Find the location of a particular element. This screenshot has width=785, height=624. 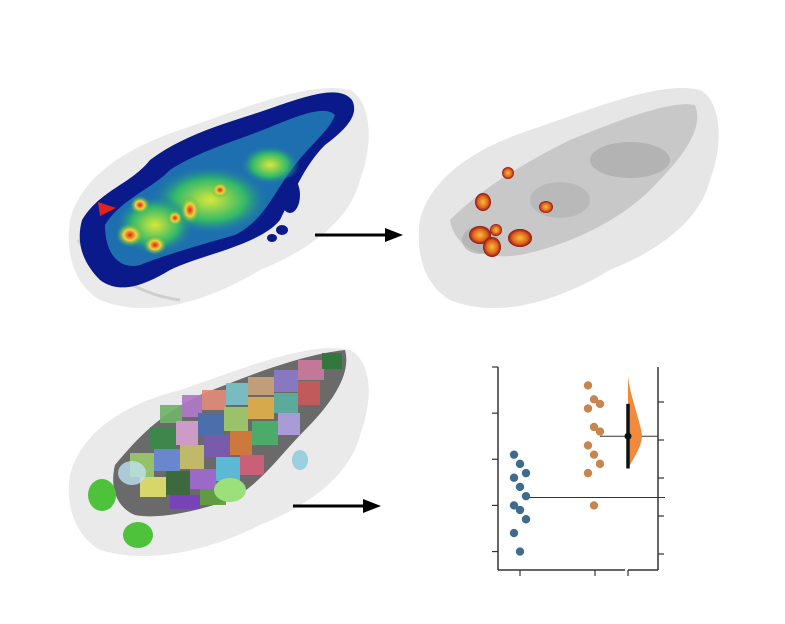

atlas-segmented-brain-image is located at coordinates (218, 452).